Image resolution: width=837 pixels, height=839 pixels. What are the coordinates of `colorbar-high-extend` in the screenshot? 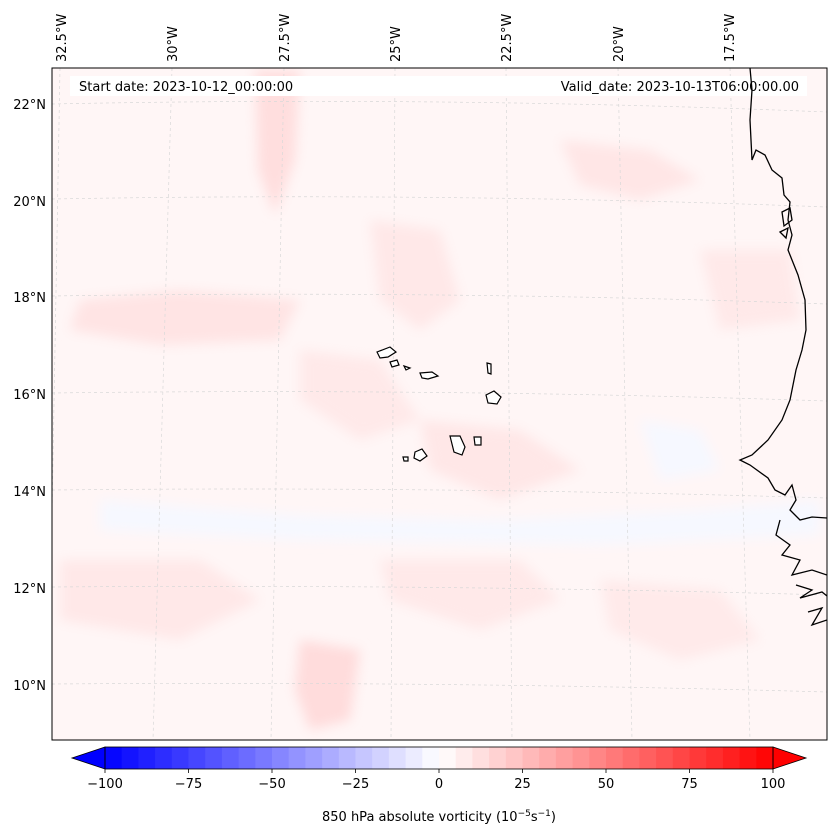 It's located at (790, 758).